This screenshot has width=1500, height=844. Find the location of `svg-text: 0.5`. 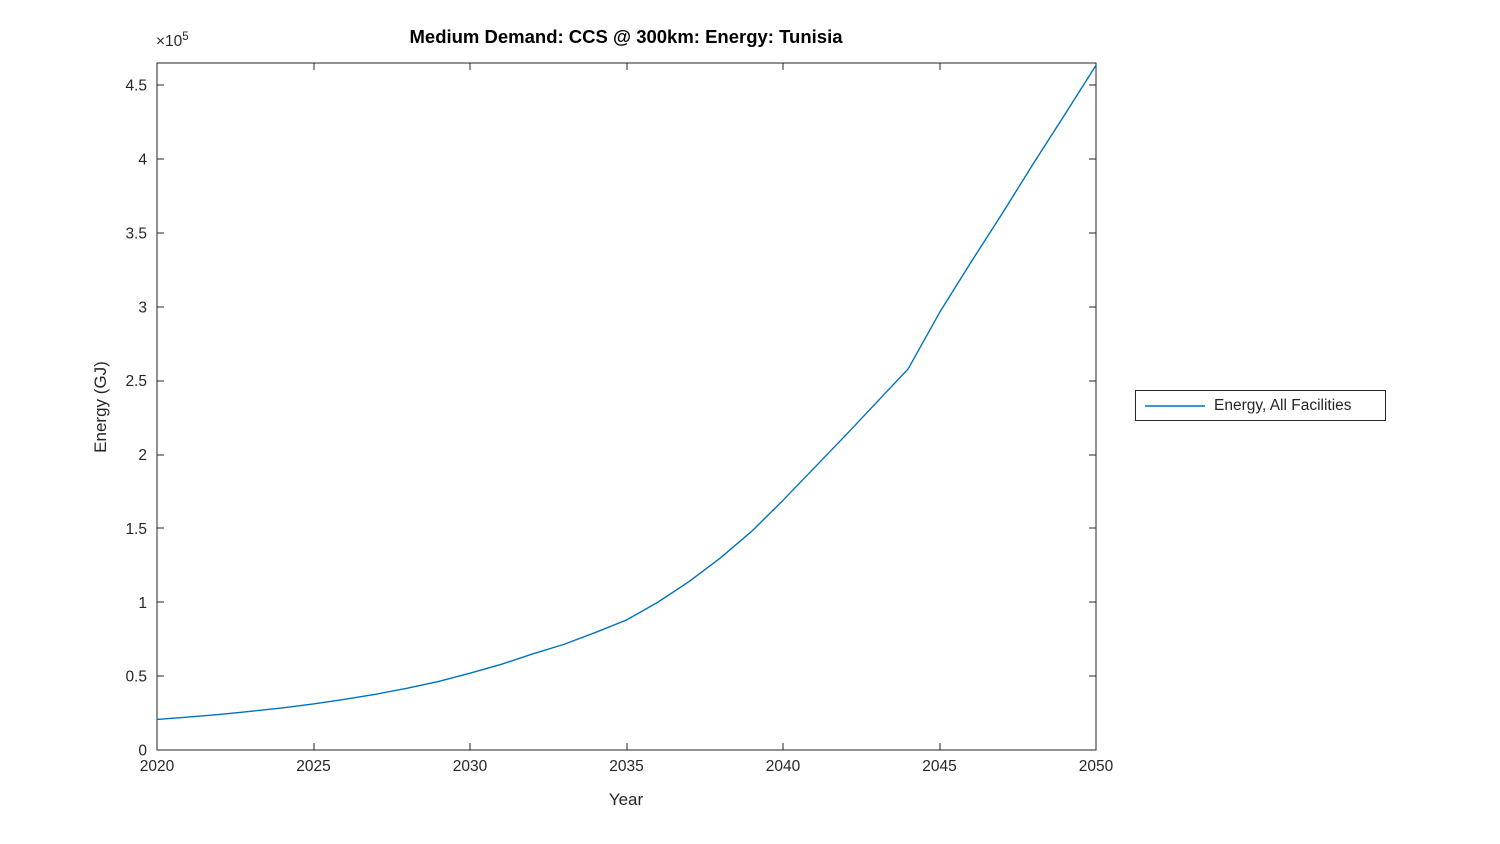

svg-text: 0.5 is located at coordinates (136, 677).